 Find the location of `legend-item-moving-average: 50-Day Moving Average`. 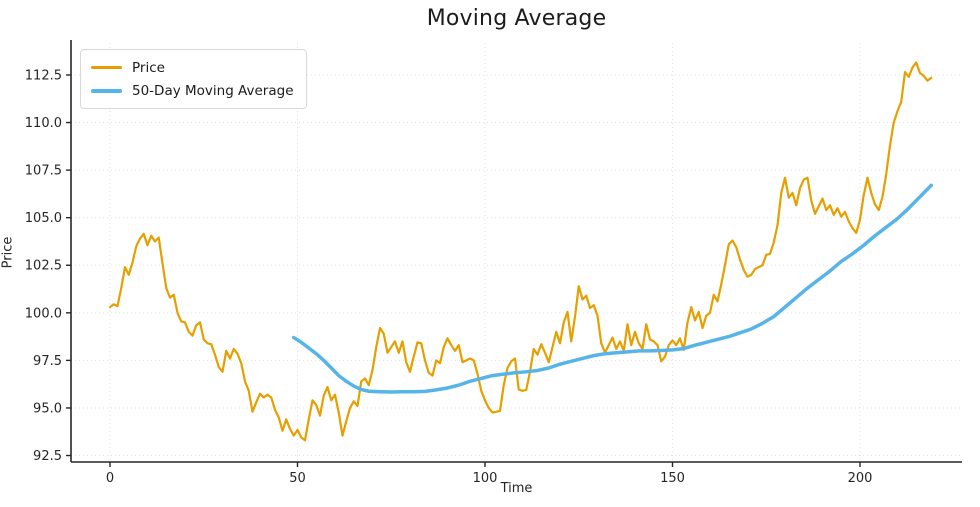

legend-item-moving-average: 50-Day Moving Average is located at coordinates (192, 90).